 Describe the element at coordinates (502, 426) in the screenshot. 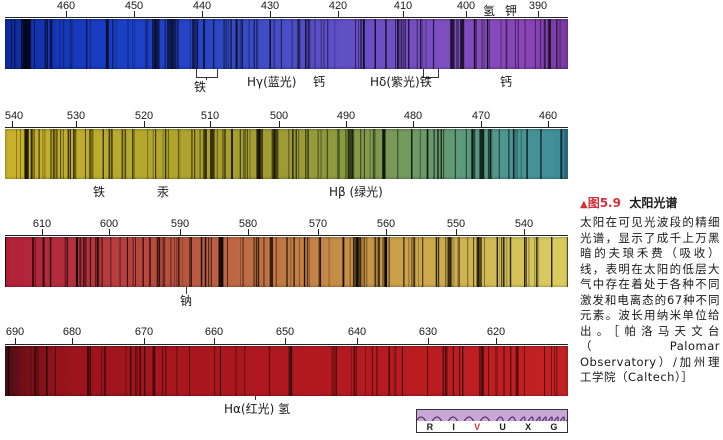

I see `rivuxg-letter: U` at that location.